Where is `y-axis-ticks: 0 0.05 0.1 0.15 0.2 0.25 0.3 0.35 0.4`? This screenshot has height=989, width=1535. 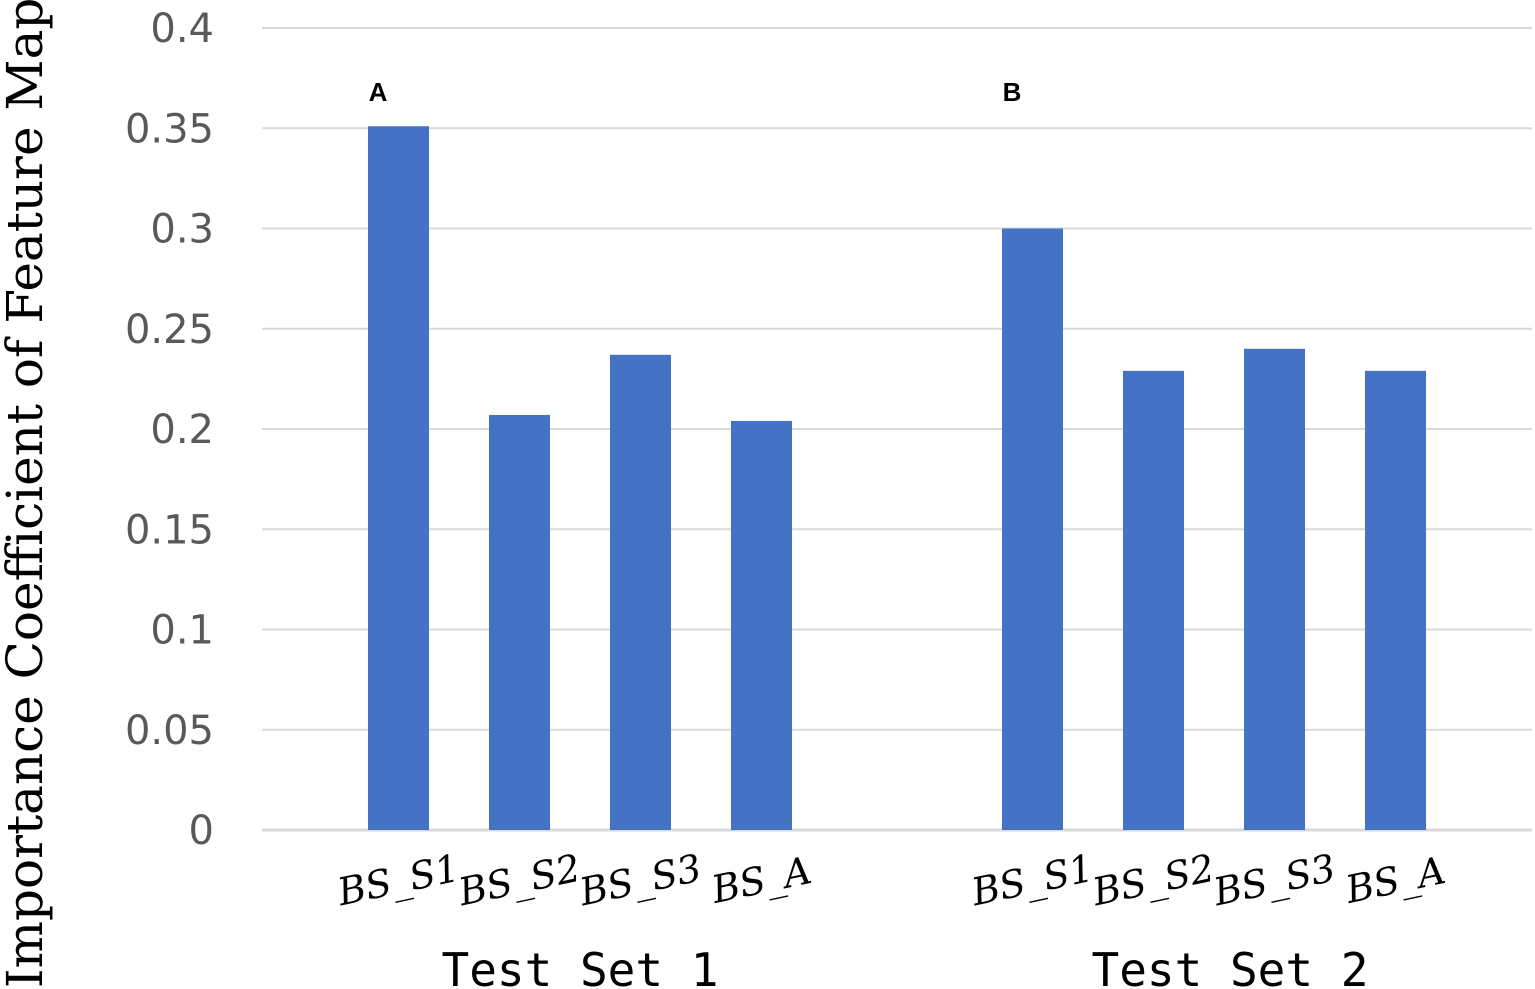
y-axis-ticks: 0 0.05 0.1 0.15 0.2 0.25 0.3 0.35 0.4 is located at coordinates (169, 430).